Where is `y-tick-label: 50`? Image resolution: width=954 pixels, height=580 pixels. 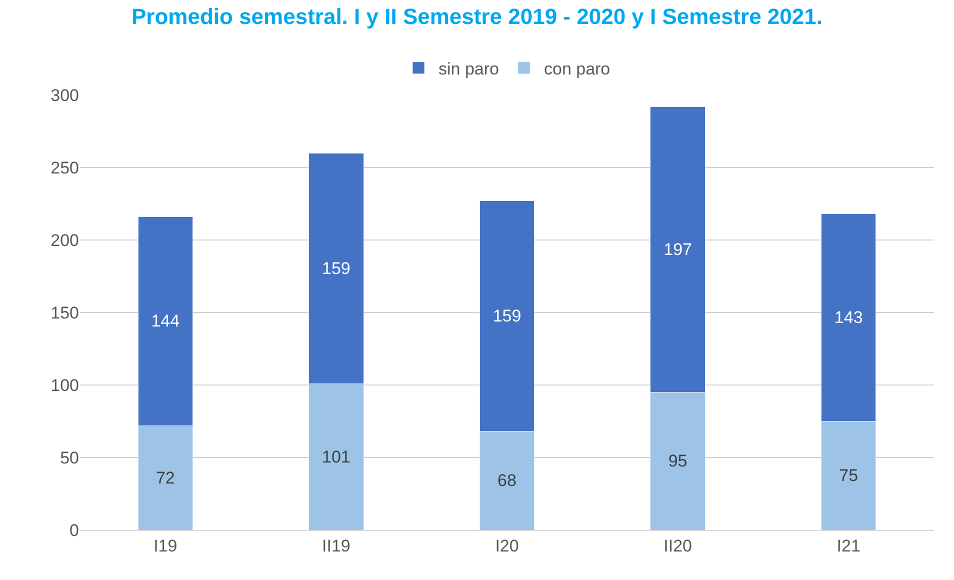 y-tick-label: 50 is located at coordinates (69, 458).